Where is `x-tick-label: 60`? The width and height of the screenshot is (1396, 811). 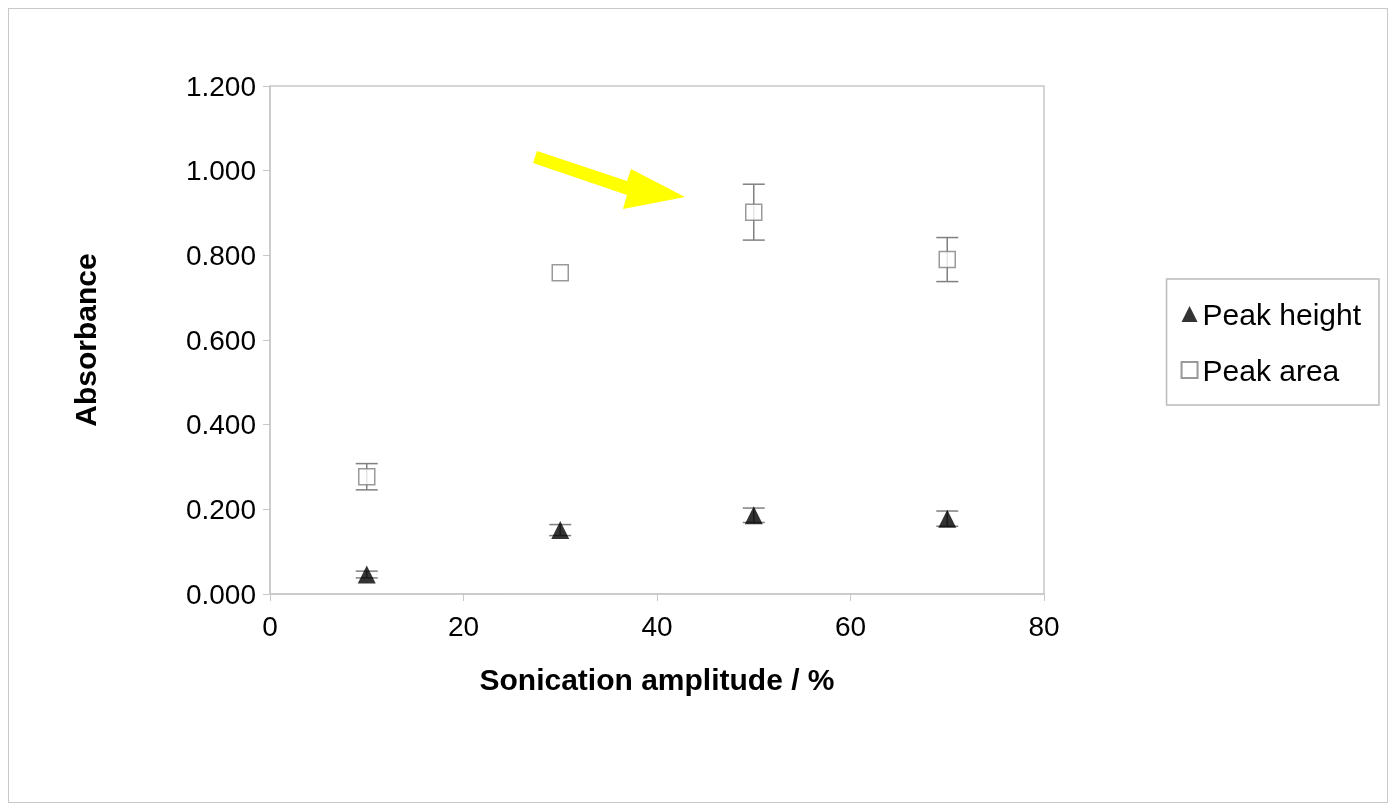 x-tick-label: 60 is located at coordinates (850, 626).